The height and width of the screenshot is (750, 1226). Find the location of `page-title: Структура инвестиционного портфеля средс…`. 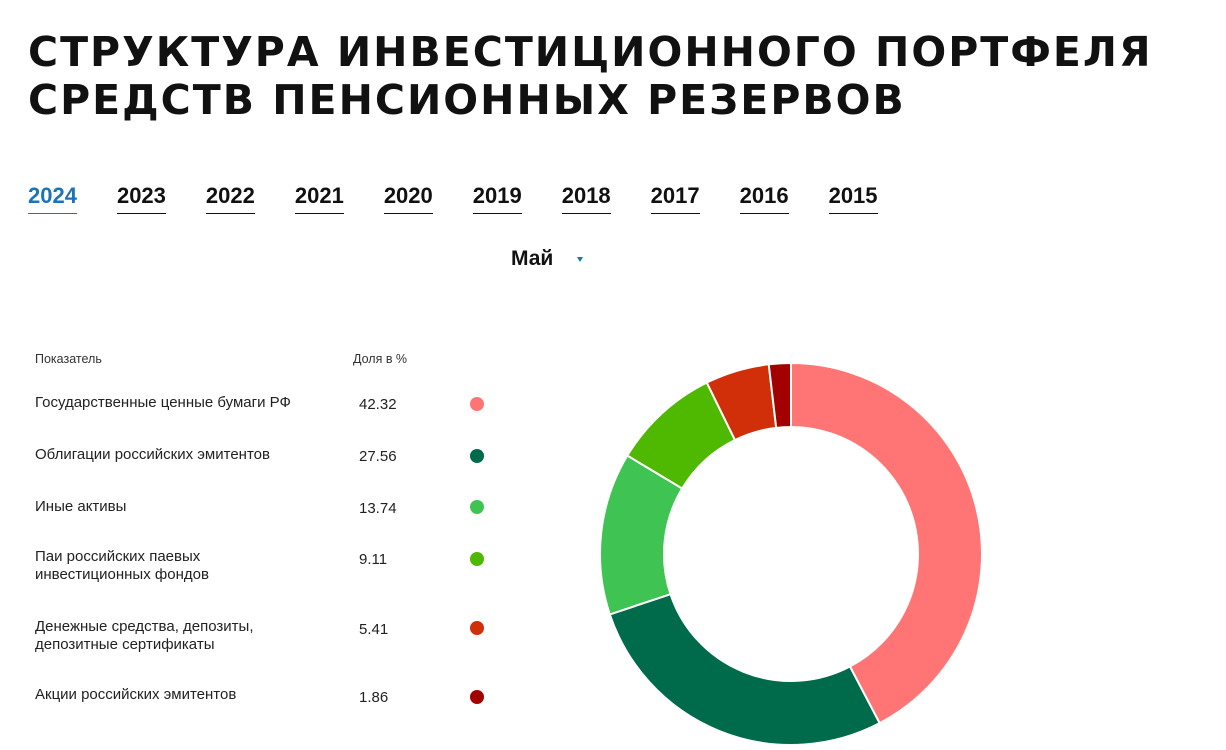

page-title: Структура инвестиционного портфеля средс… is located at coordinates (618, 76).